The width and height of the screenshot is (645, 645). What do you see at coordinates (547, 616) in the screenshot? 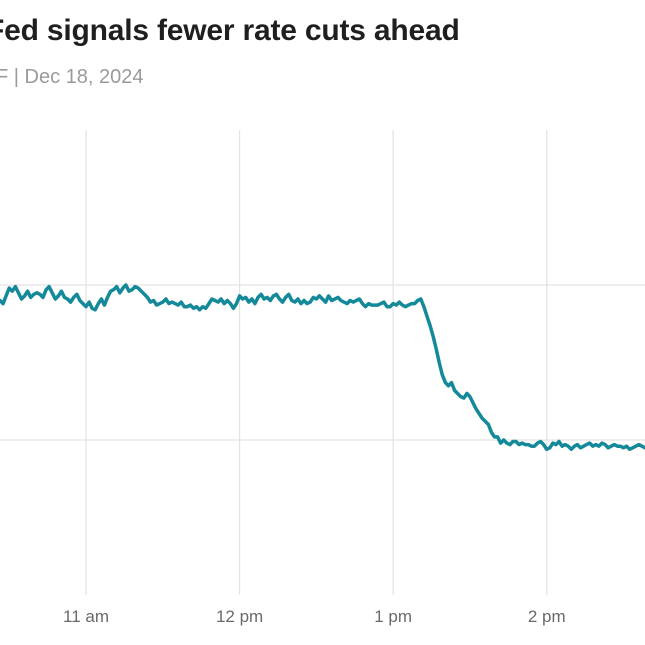
I see `x-tick-label: 2 pm` at bounding box center [547, 616].